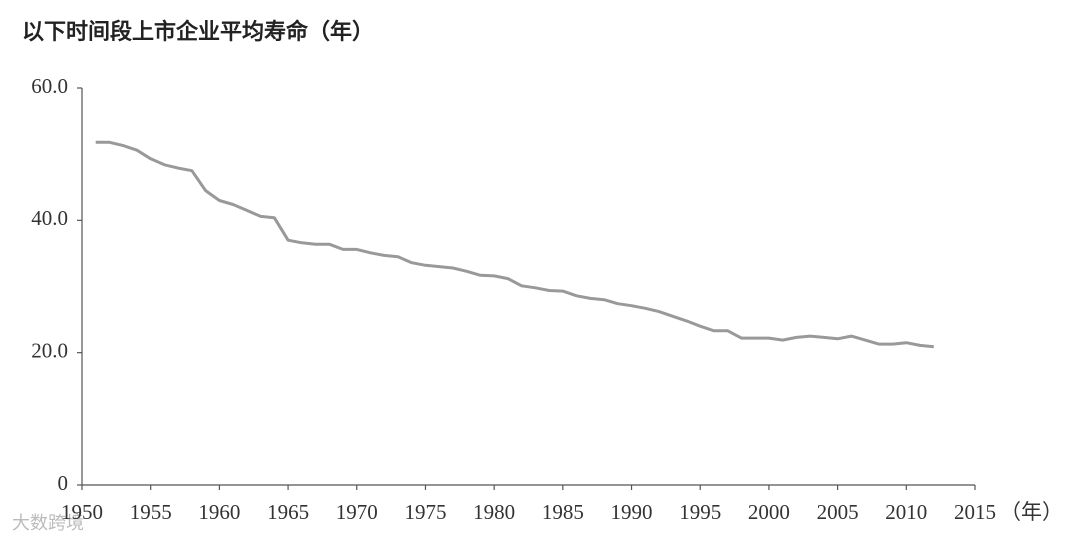 This screenshot has width=1080, height=545. What do you see at coordinates (1031, 512) in the screenshot?
I see `x-axis-label: （年）` at bounding box center [1031, 512].